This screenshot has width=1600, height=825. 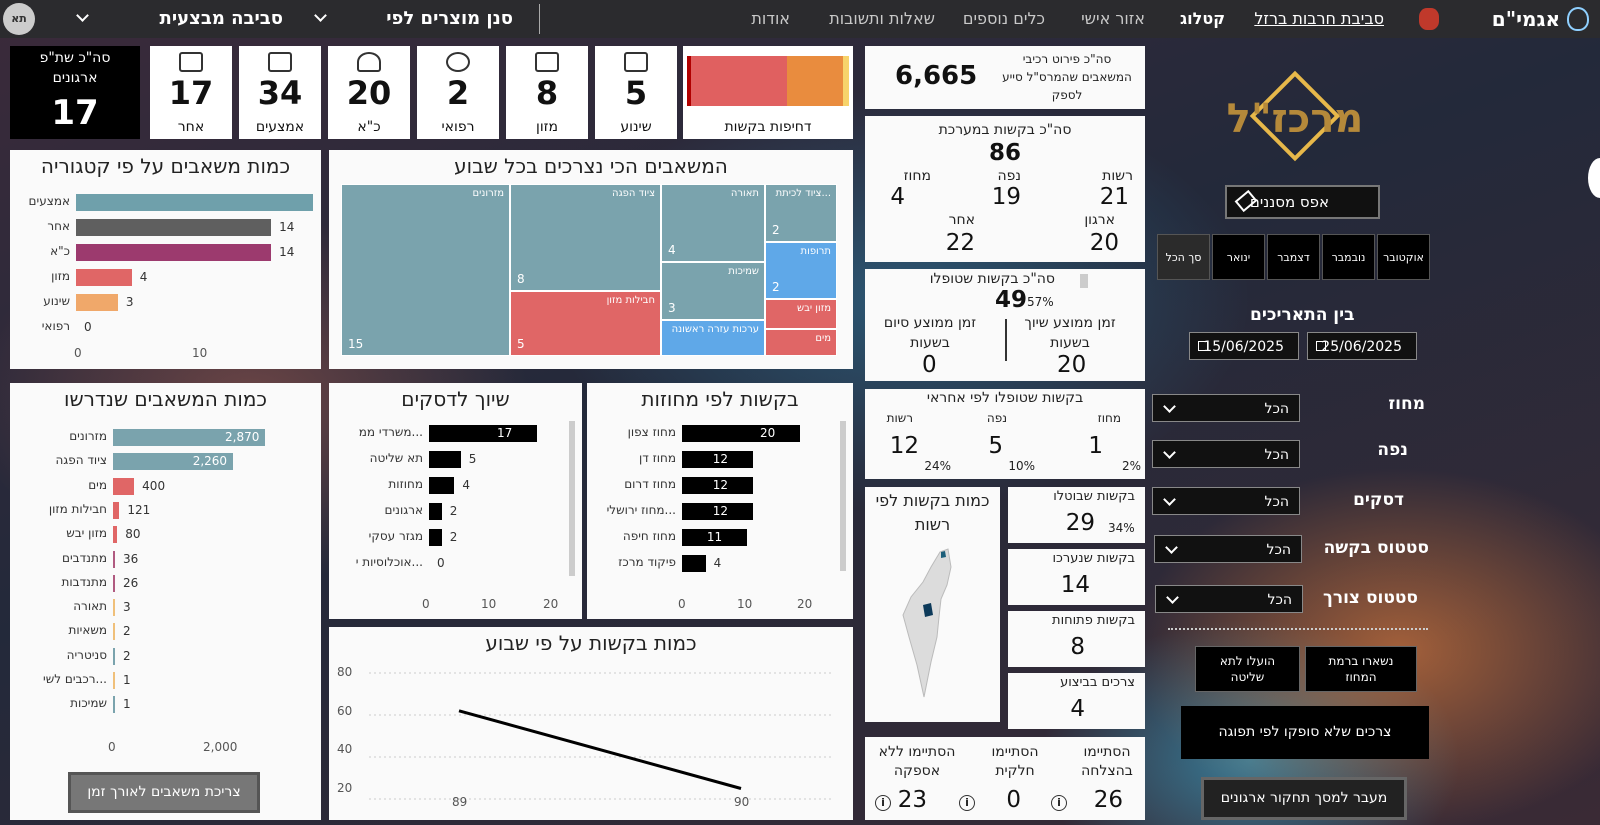 What do you see at coordinates (1244, 346) in the screenshot?
I see `date-from-field: 15/06/2025` at bounding box center [1244, 346].